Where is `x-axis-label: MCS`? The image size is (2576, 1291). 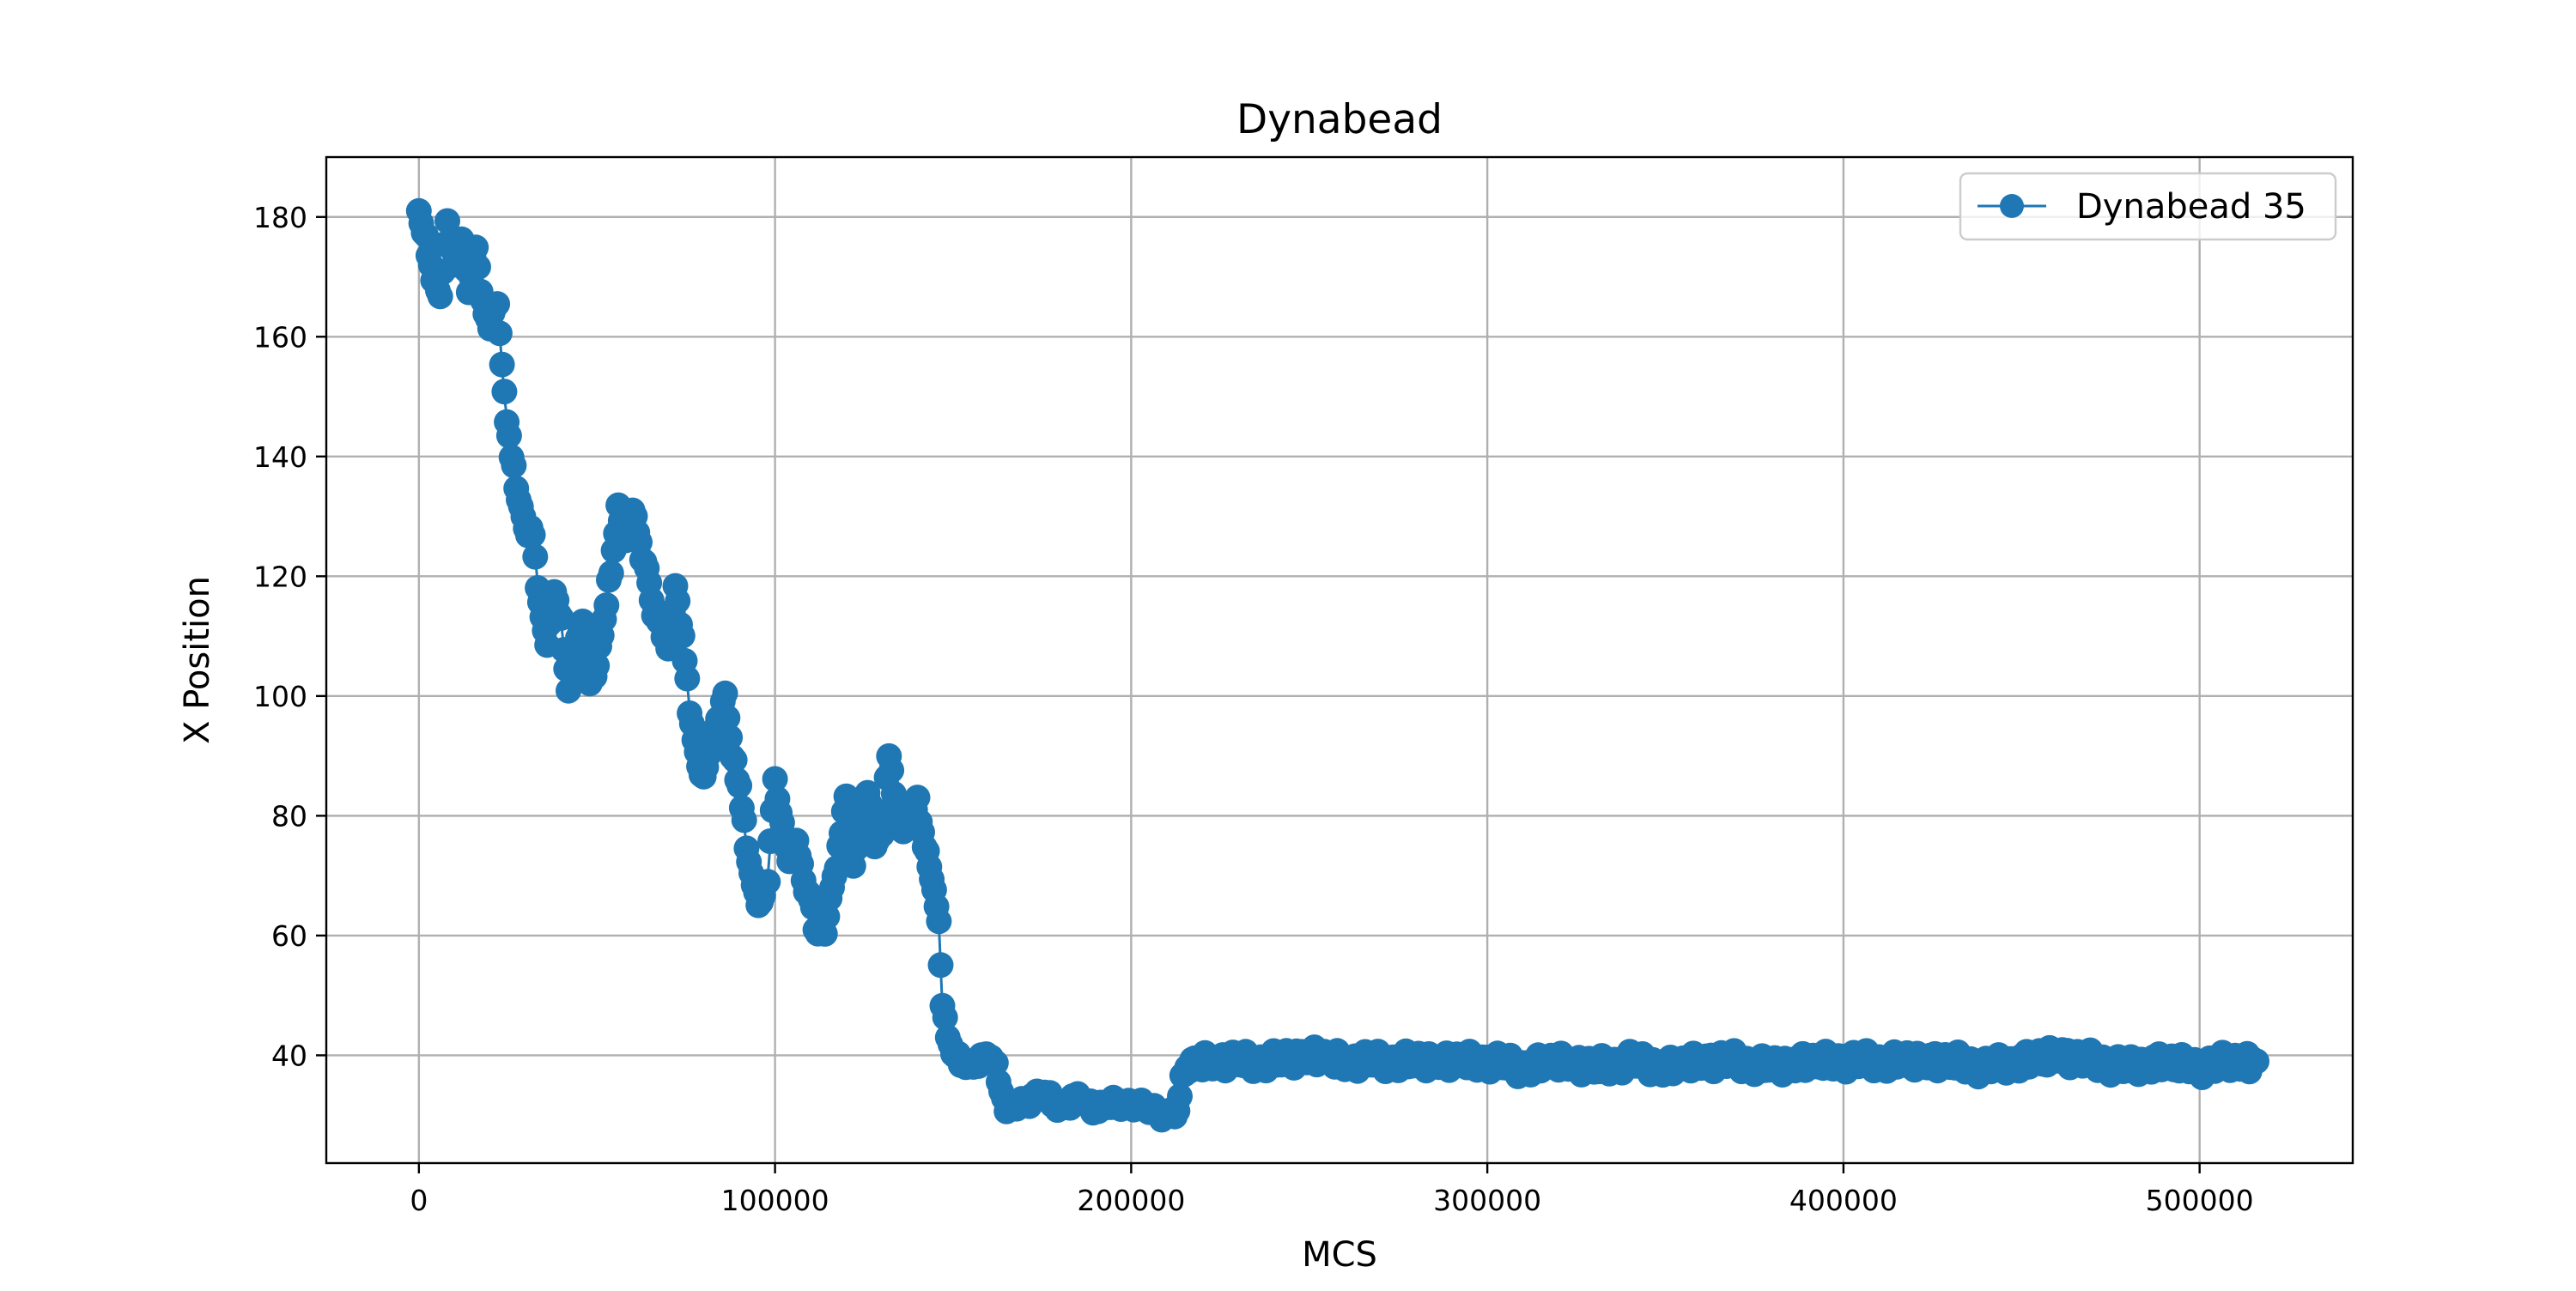
x-axis-label: MCS is located at coordinates (1339, 1255).